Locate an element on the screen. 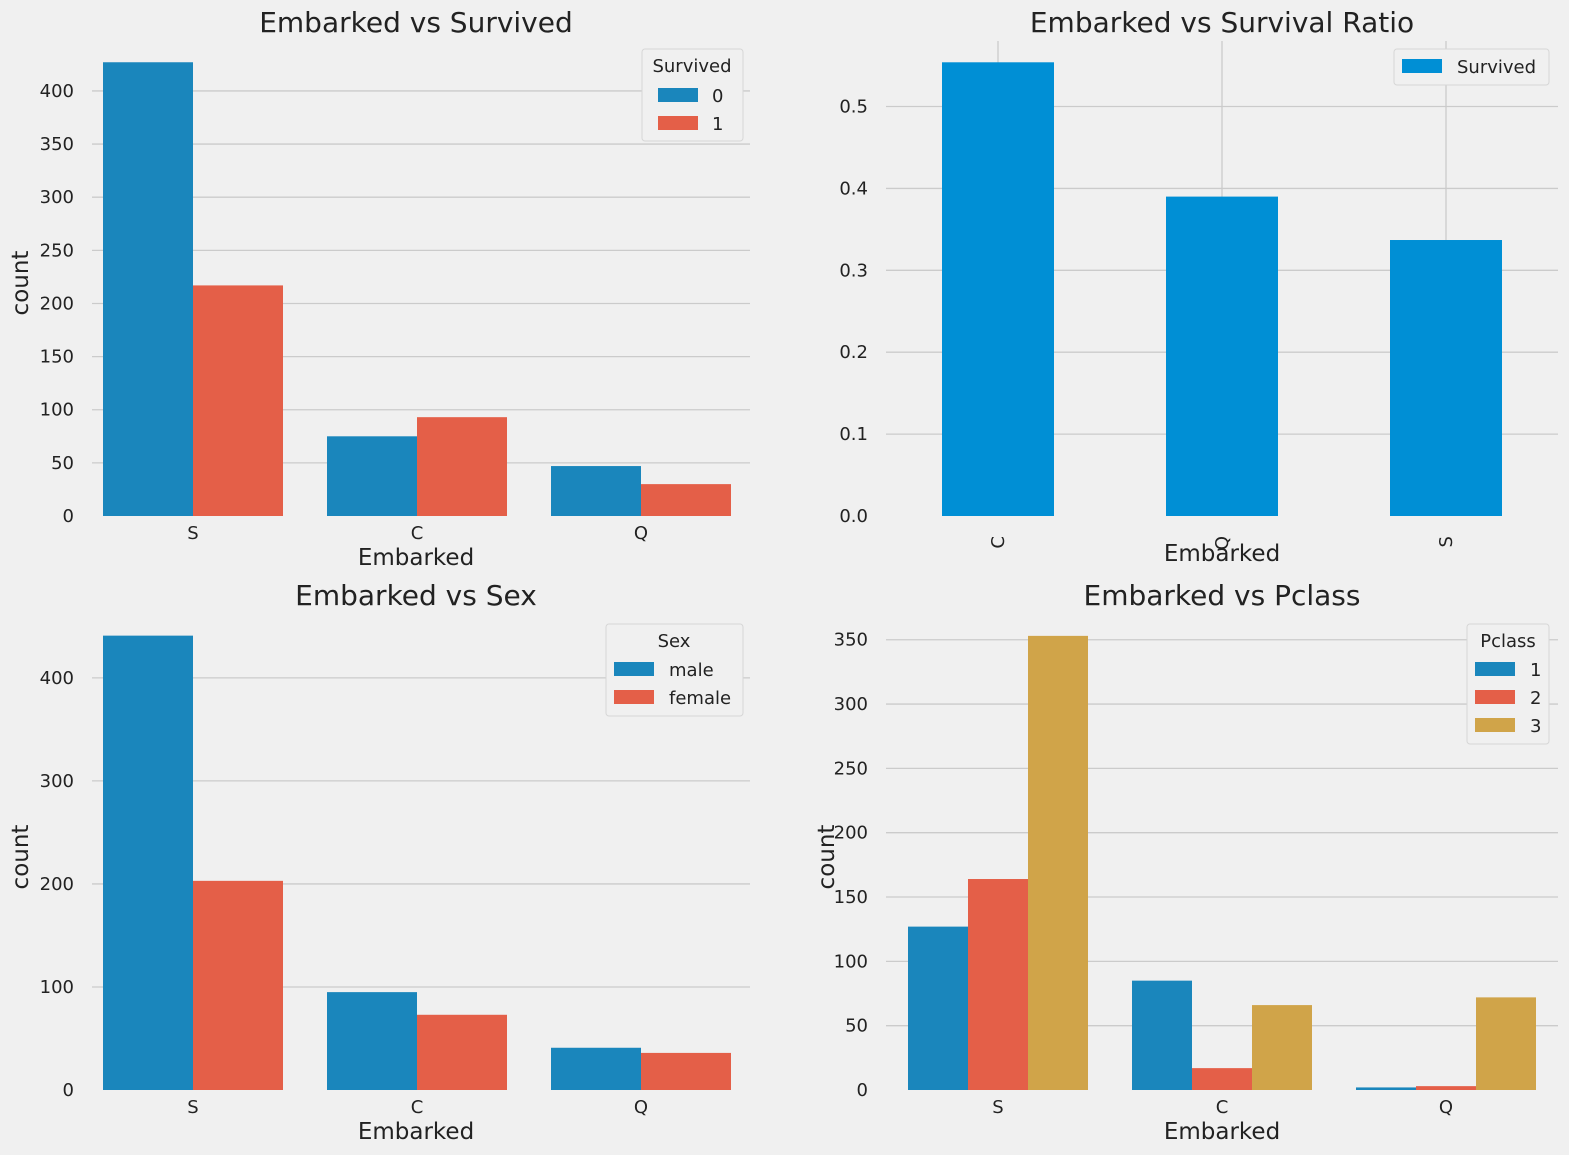  legend-title: Survived is located at coordinates (691, 66).